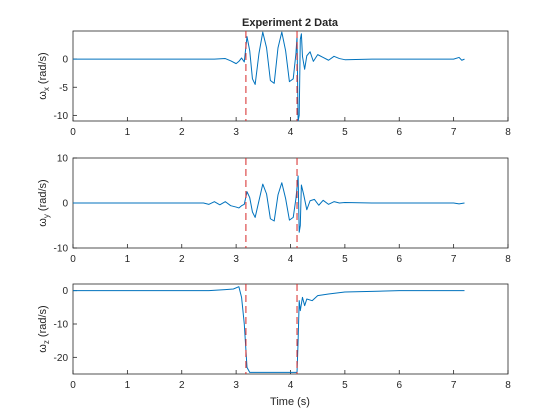  Describe the element at coordinates (63, 159) in the screenshot. I see `y-tick-label: 10` at that location.